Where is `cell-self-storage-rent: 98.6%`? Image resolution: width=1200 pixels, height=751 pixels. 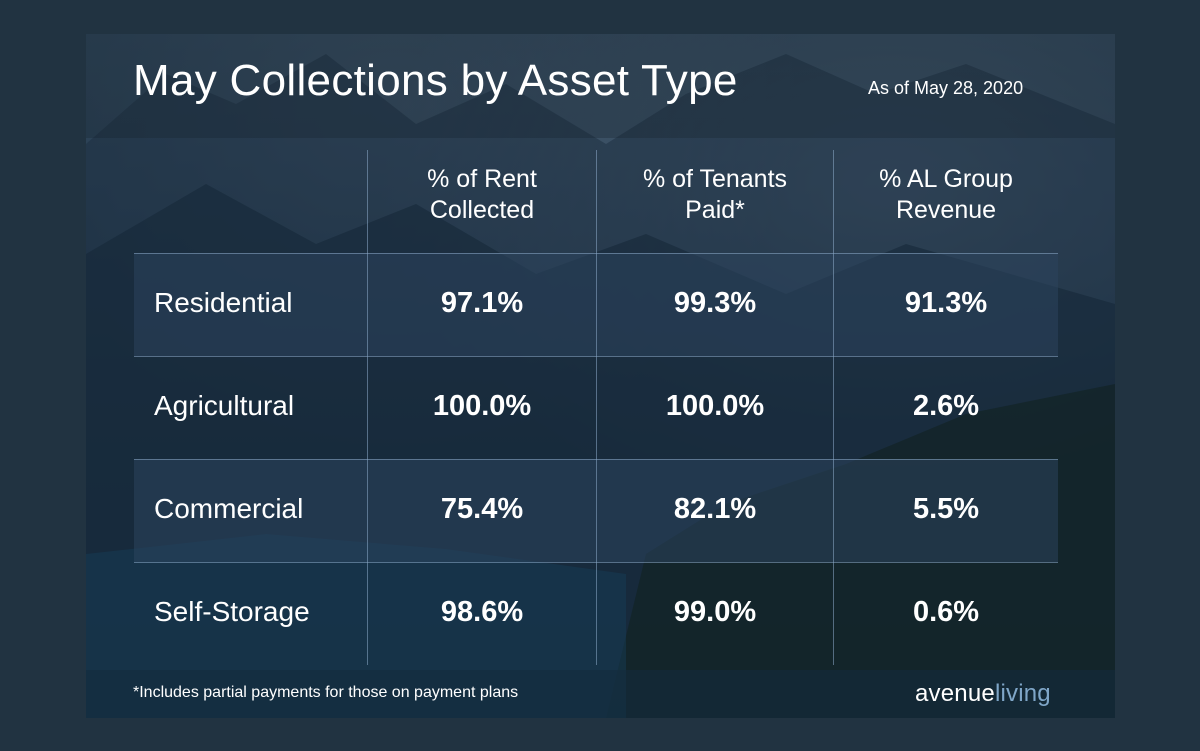 cell-self-storage-rent: 98.6% is located at coordinates (482, 612).